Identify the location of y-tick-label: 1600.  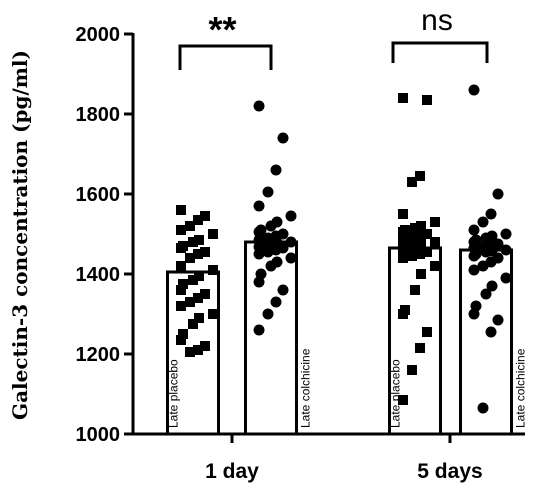
(98, 195).